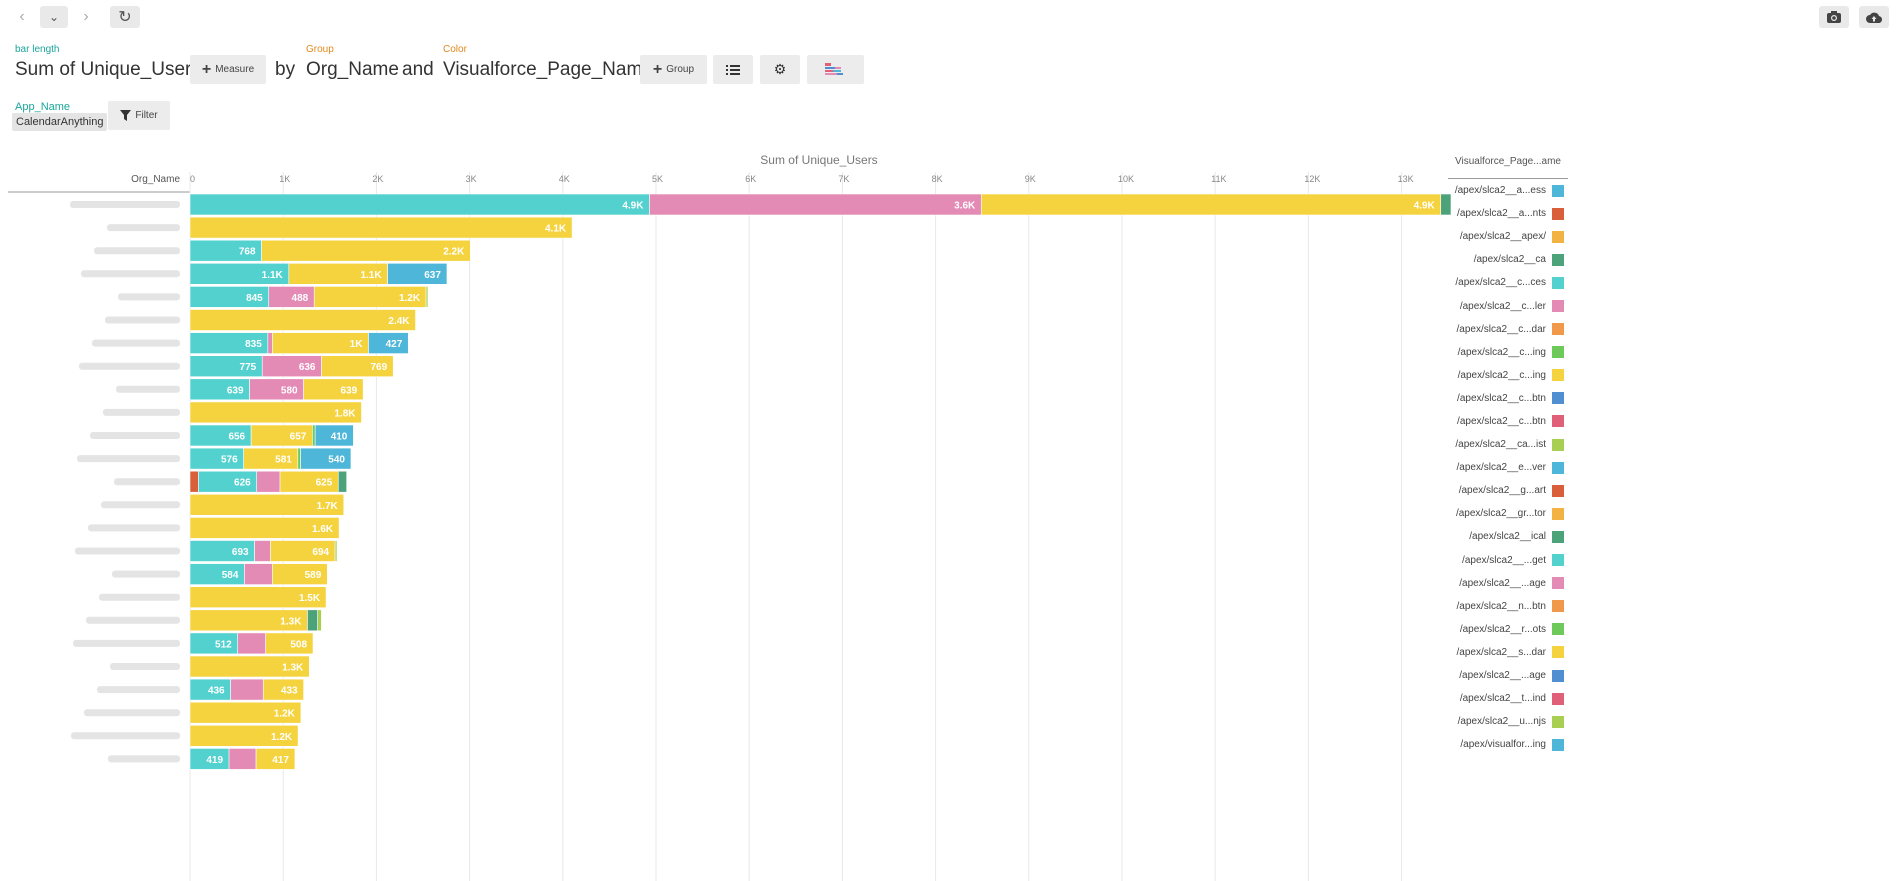  Describe the element at coordinates (1502, 699) in the screenshot. I see `legend-item-label: /apex/slca2__t...ind` at that location.